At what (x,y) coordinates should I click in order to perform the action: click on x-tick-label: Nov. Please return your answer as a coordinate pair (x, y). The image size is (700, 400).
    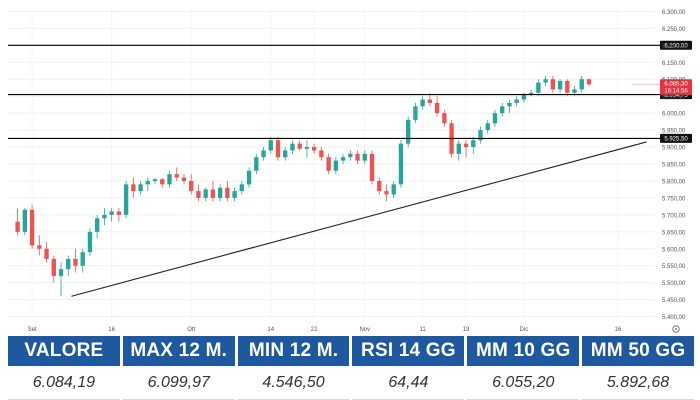
    Looking at the image, I should click on (364, 330).